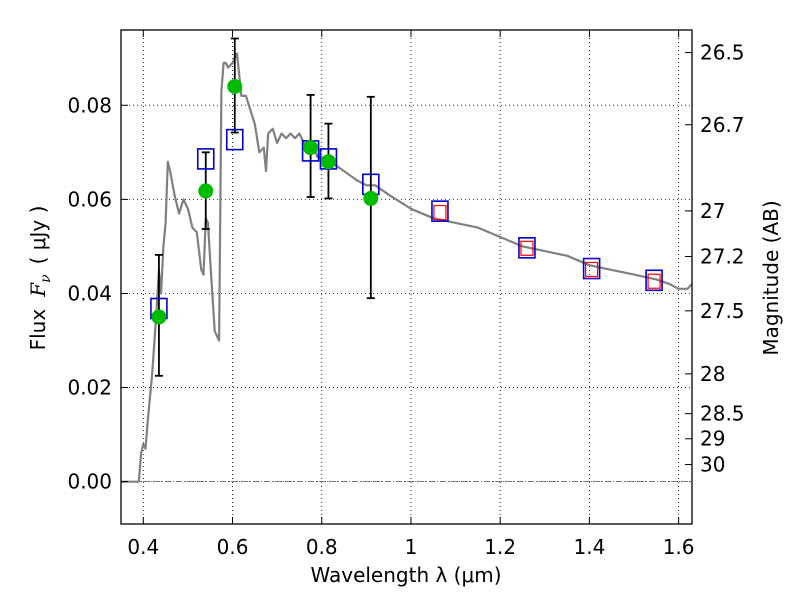 The height and width of the screenshot is (600, 800). Describe the element at coordinates (712, 439) in the screenshot. I see `mag-tick-label-7: 29` at that location.